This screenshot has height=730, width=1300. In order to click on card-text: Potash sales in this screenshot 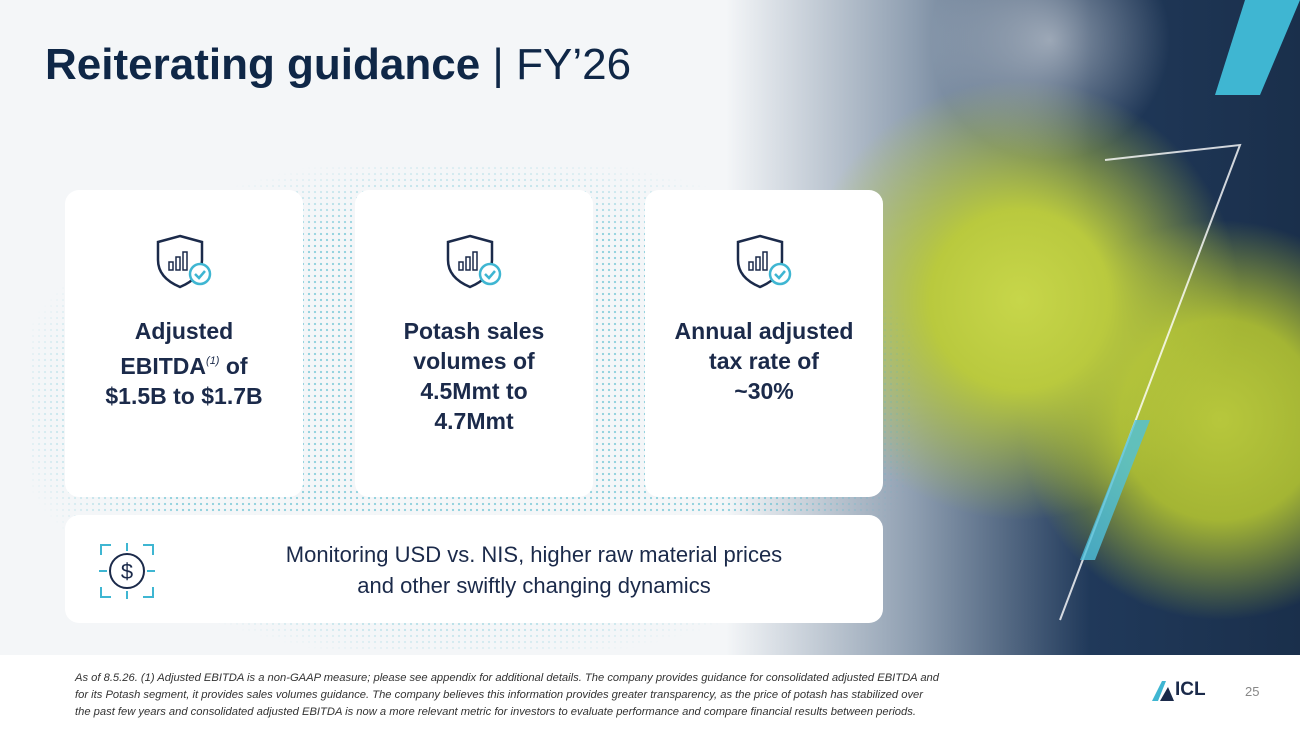, I will do `click(474, 331)`.